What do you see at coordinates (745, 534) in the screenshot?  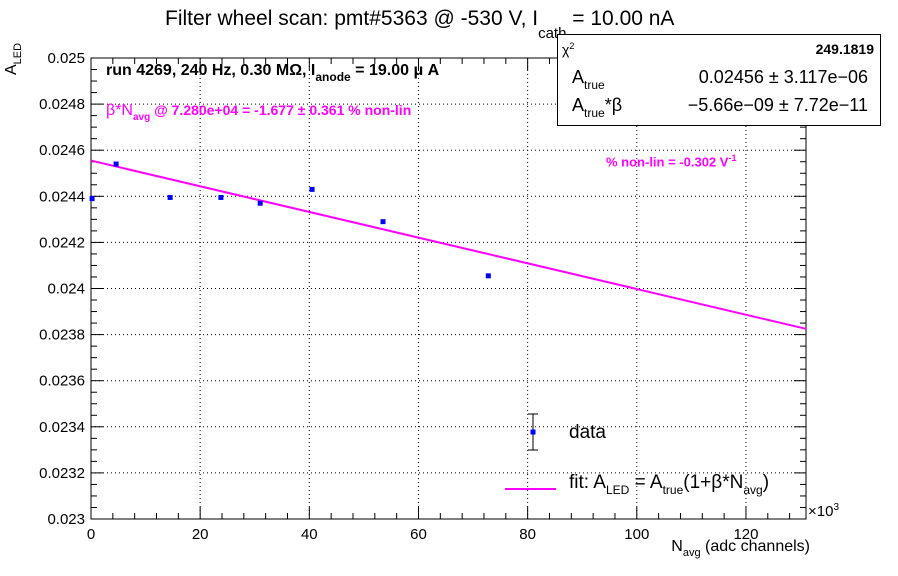 I see `x-tick-label: 120` at bounding box center [745, 534].